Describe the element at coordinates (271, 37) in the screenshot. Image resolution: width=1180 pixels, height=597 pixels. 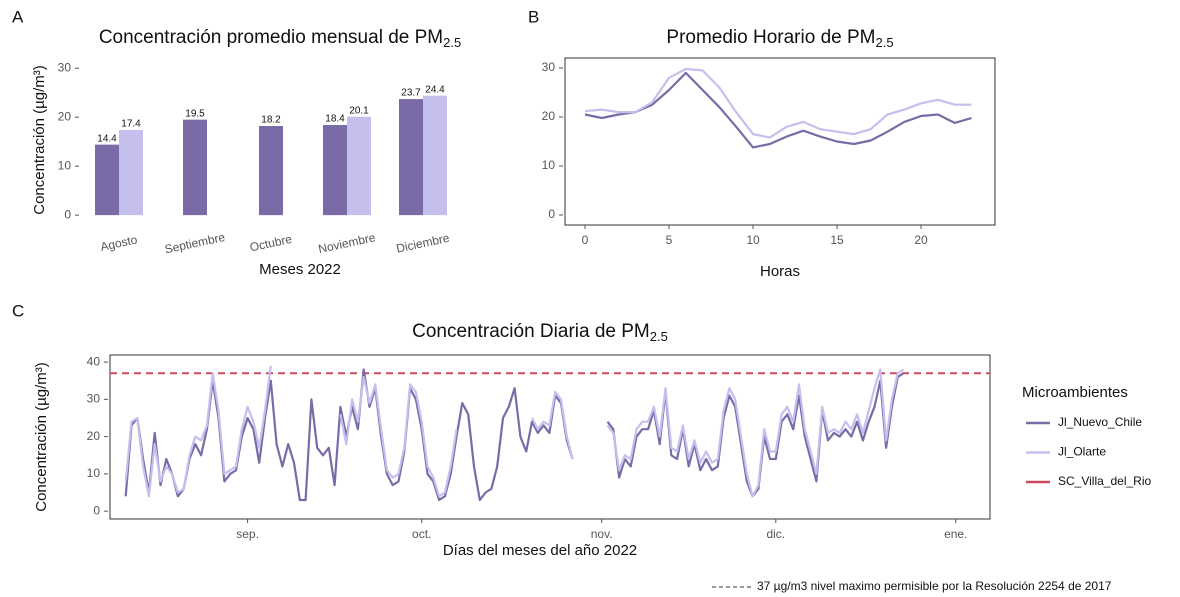
I see `title-text: Concentración promedio mensual de PM` at that location.